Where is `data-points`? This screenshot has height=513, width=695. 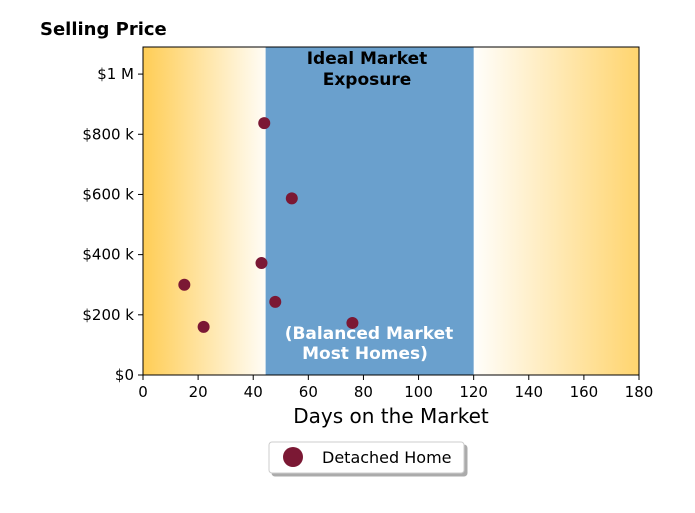 data-points is located at coordinates (268, 225).